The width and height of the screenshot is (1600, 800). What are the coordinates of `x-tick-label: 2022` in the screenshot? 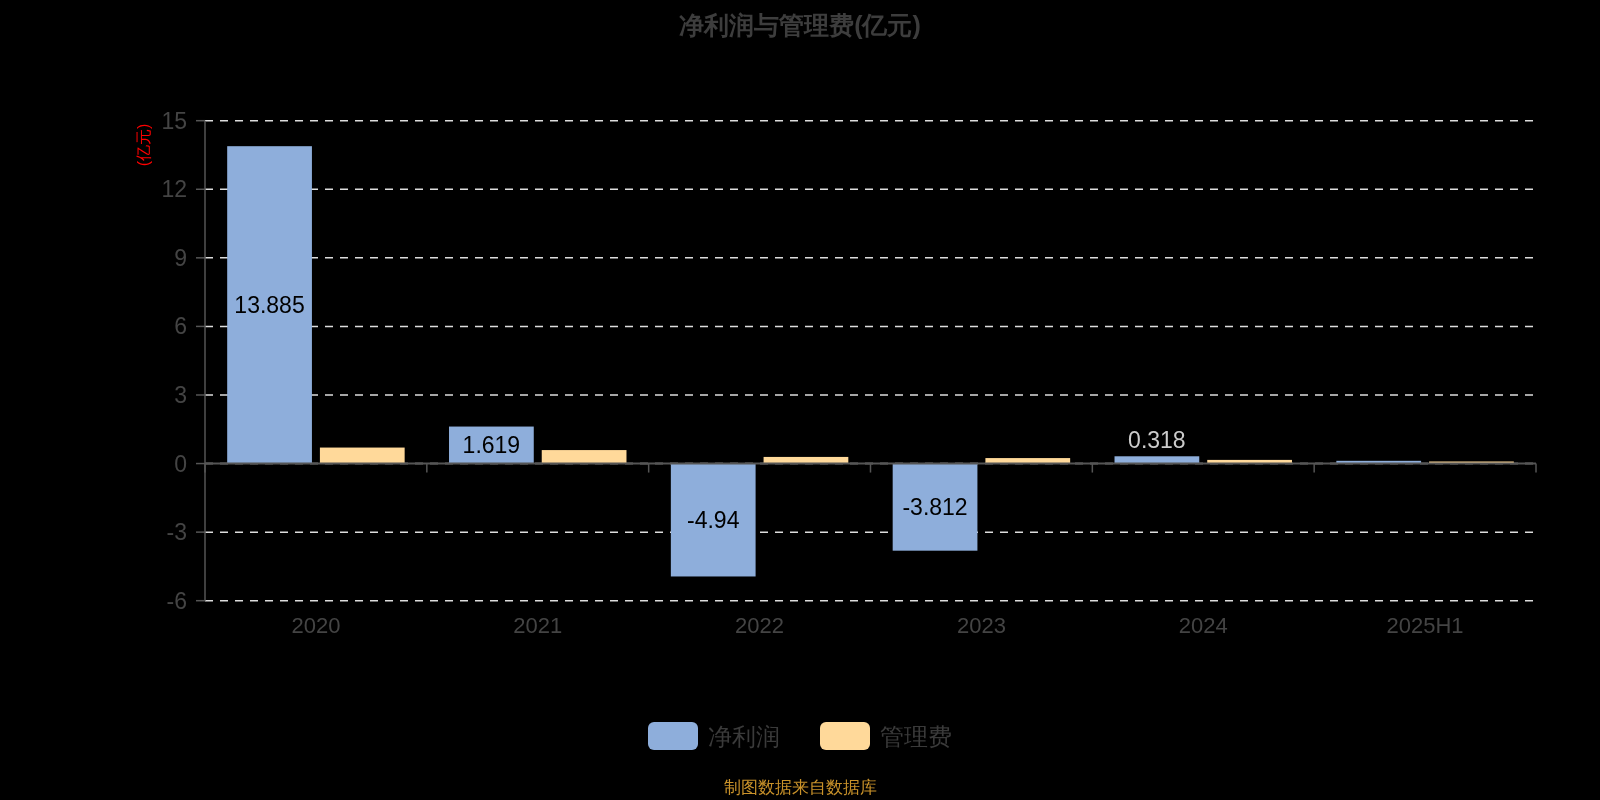 It's located at (760, 625).